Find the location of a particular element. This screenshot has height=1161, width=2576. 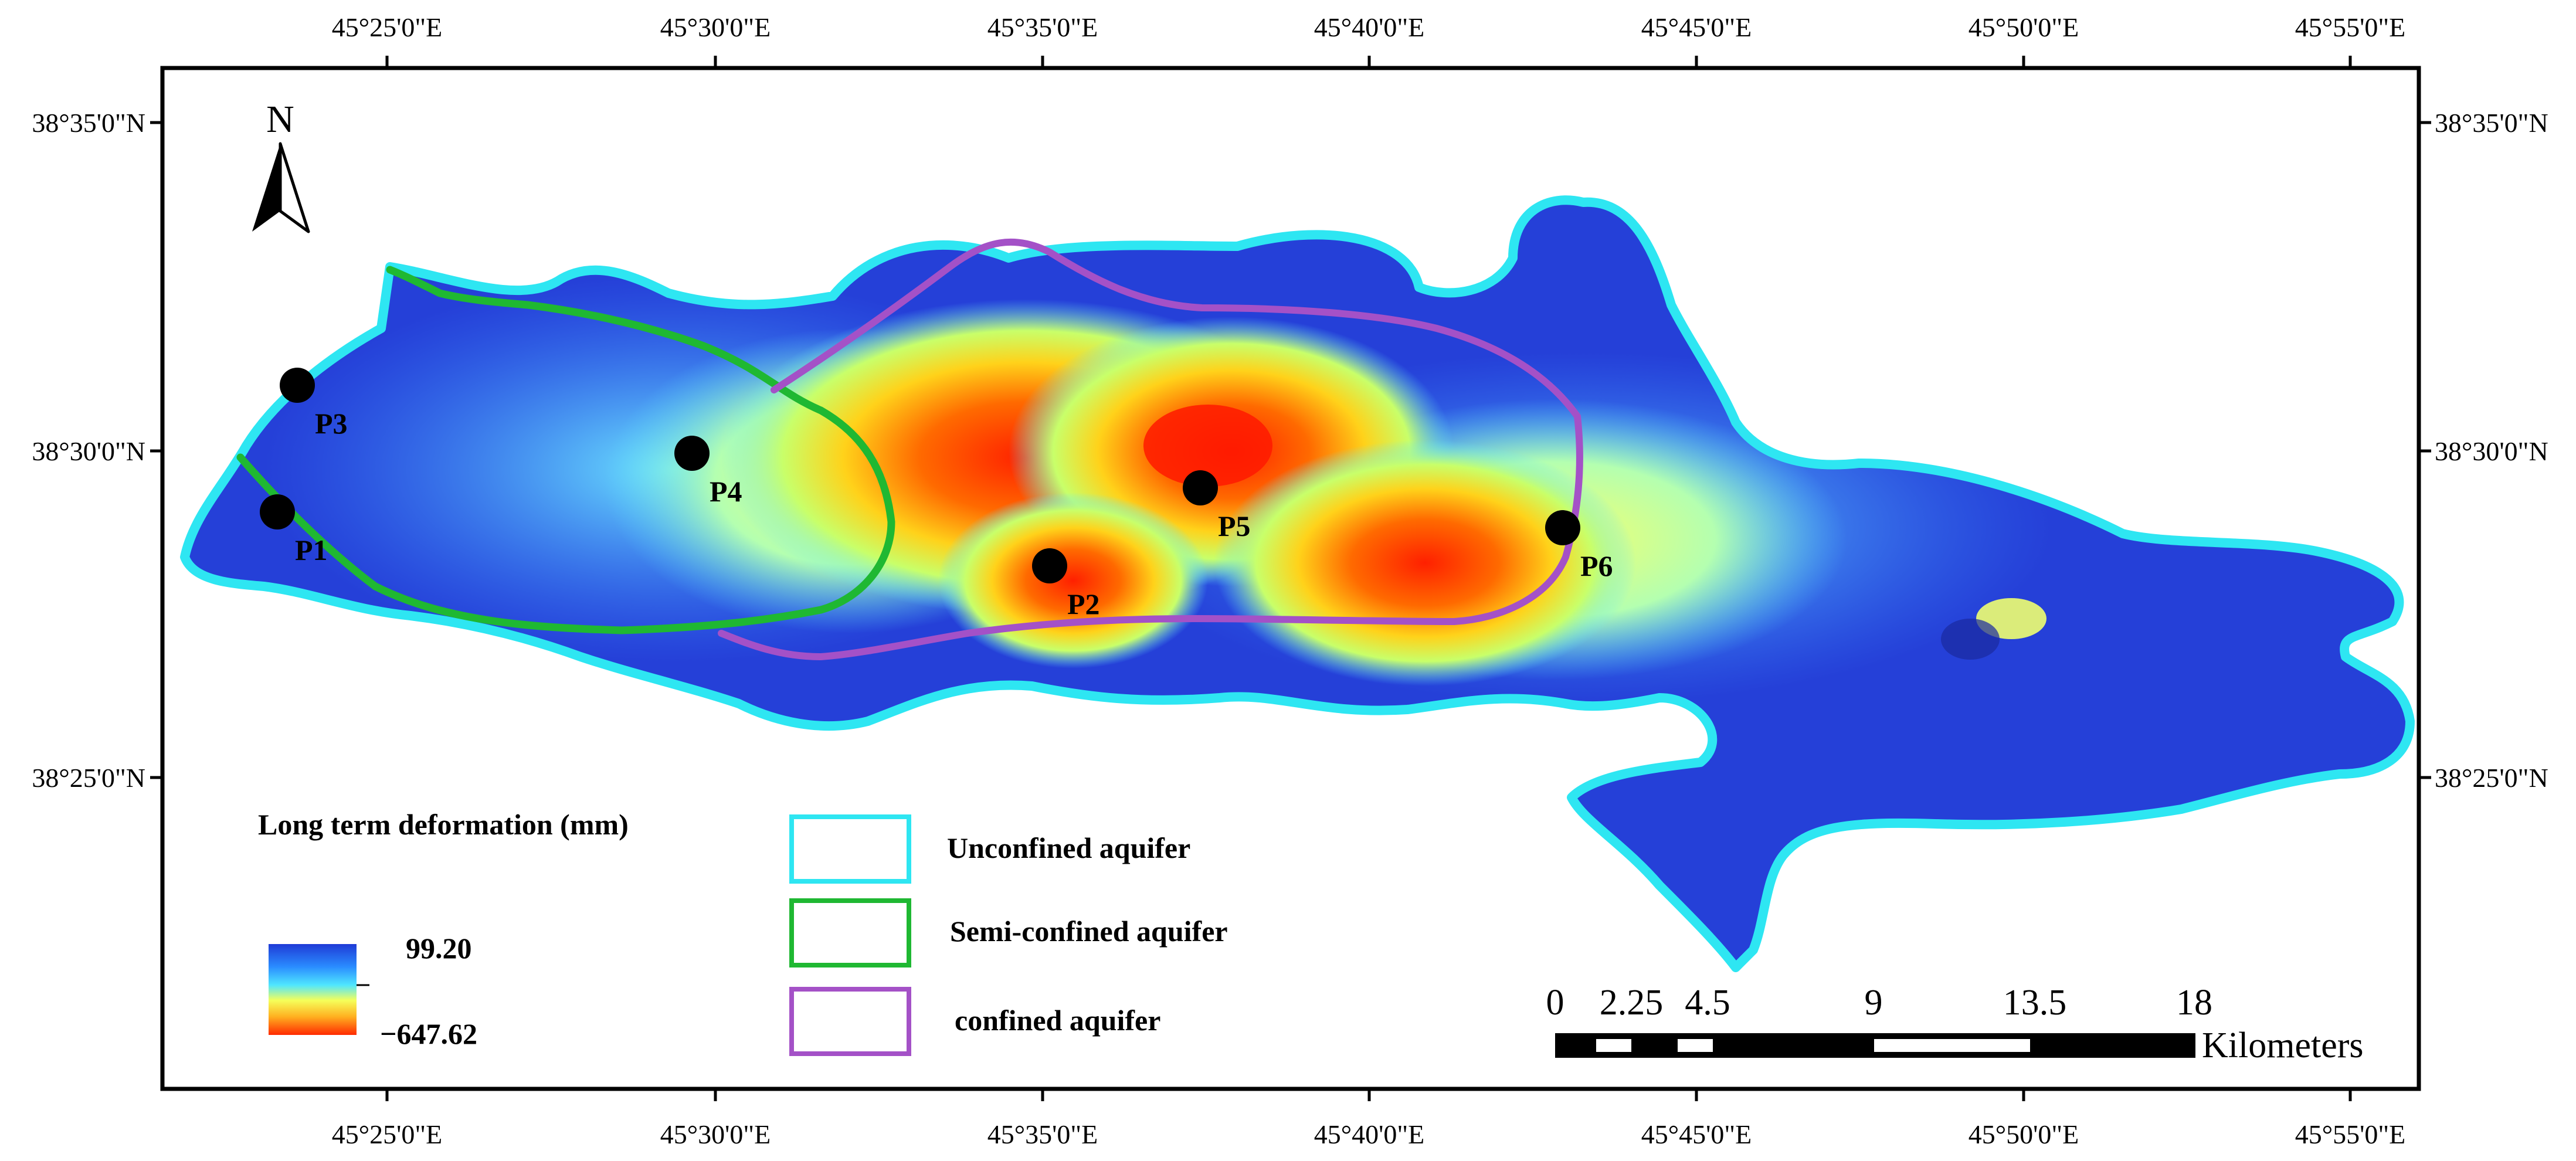

lon-label-bottom: 45°55'0"E is located at coordinates (2350, 1134).